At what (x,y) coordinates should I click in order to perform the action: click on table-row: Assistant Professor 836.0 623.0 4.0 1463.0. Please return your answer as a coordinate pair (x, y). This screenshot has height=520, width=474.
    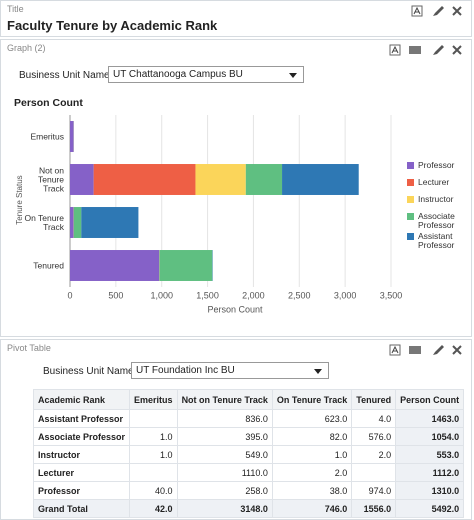
    Looking at the image, I should click on (248, 418).